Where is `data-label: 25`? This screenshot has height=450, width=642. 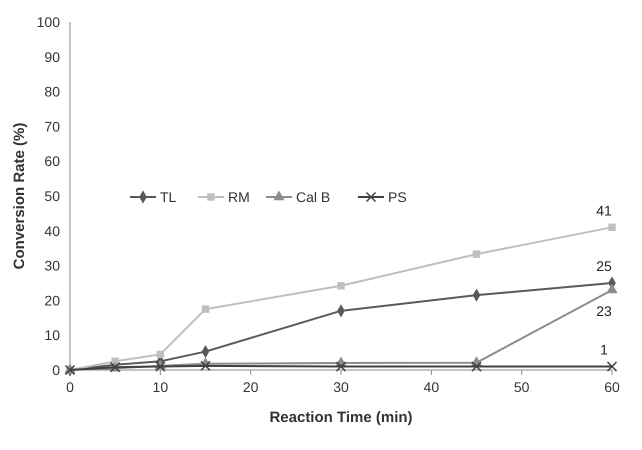
data-label: 25 is located at coordinates (604, 266).